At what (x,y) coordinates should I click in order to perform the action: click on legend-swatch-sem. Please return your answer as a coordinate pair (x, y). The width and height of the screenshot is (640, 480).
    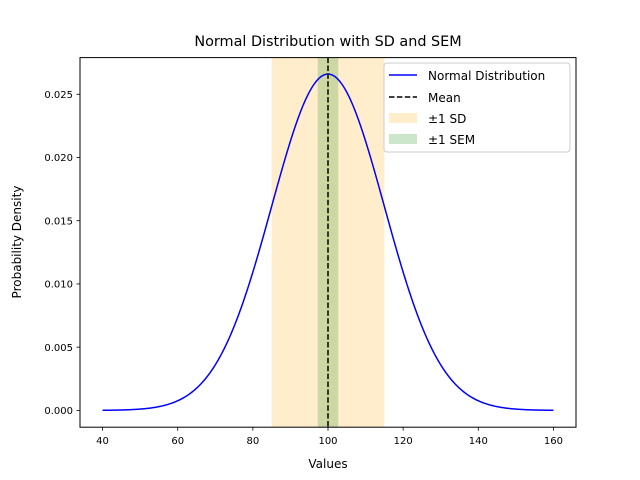
    Looking at the image, I should click on (403, 139).